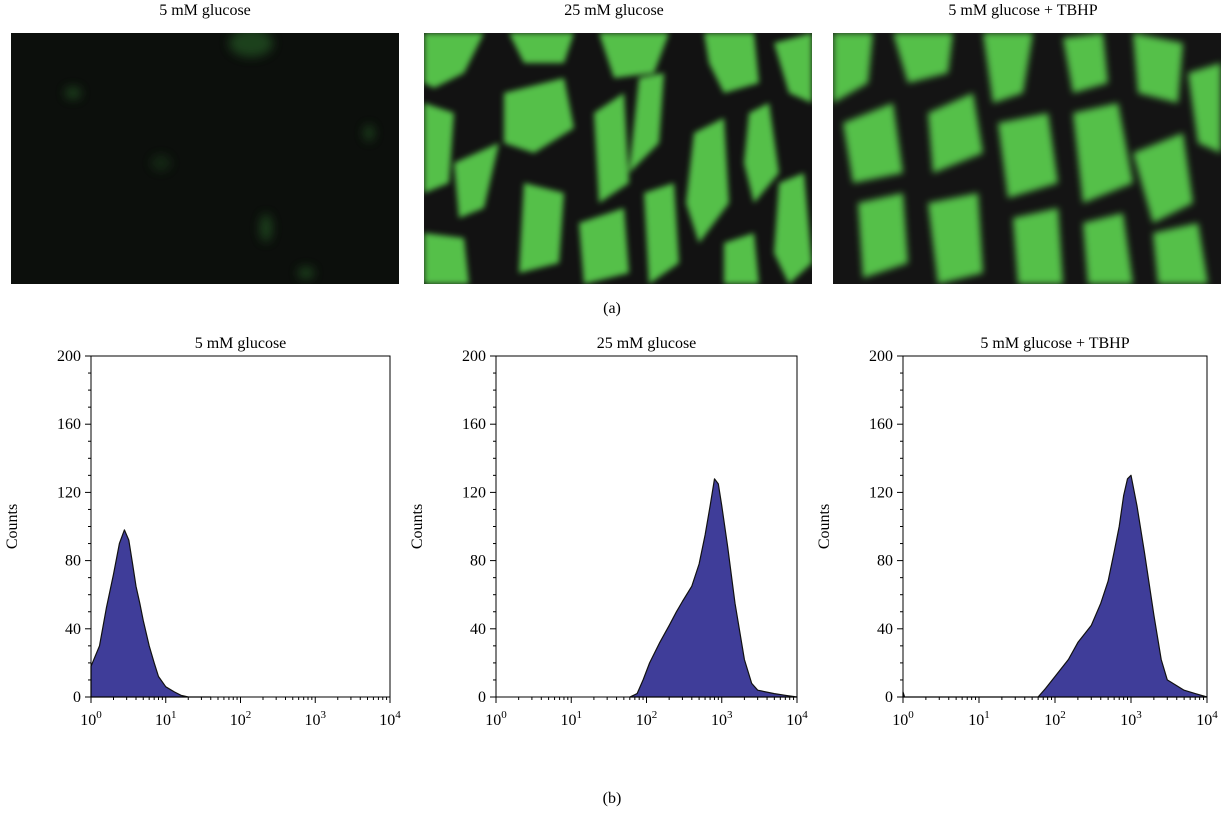 This screenshot has height=817, width=1224. What do you see at coordinates (618, 158) in the screenshot?
I see `micrograph-25mm-glucose` at bounding box center [618, 158].